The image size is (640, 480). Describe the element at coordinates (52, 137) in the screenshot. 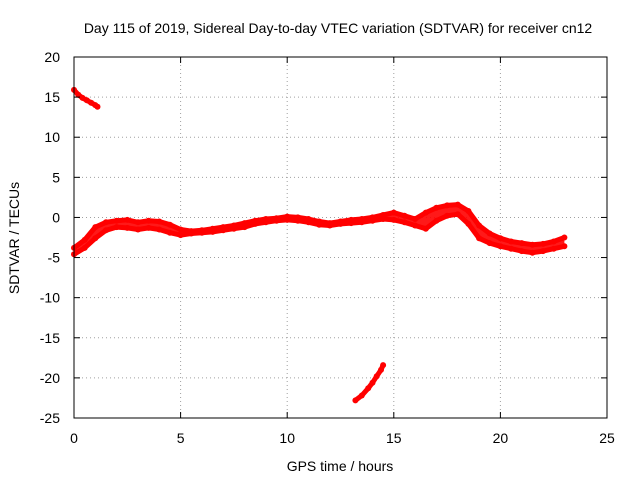

I see `y-tick-label: 10` at that location.